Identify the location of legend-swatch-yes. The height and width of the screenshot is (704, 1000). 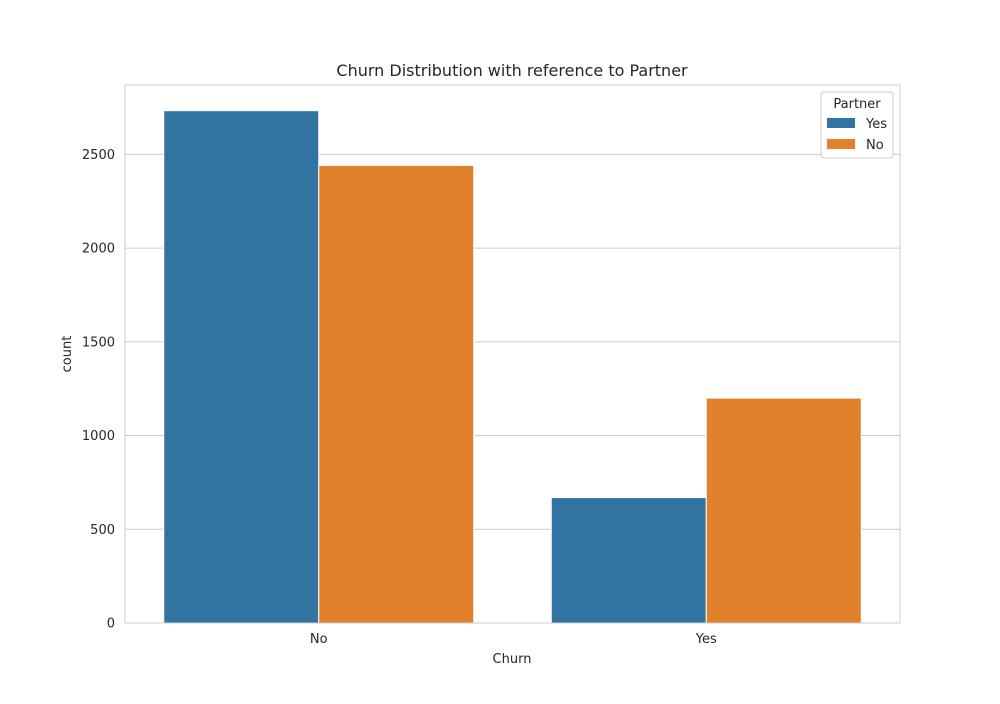
(841, 123).